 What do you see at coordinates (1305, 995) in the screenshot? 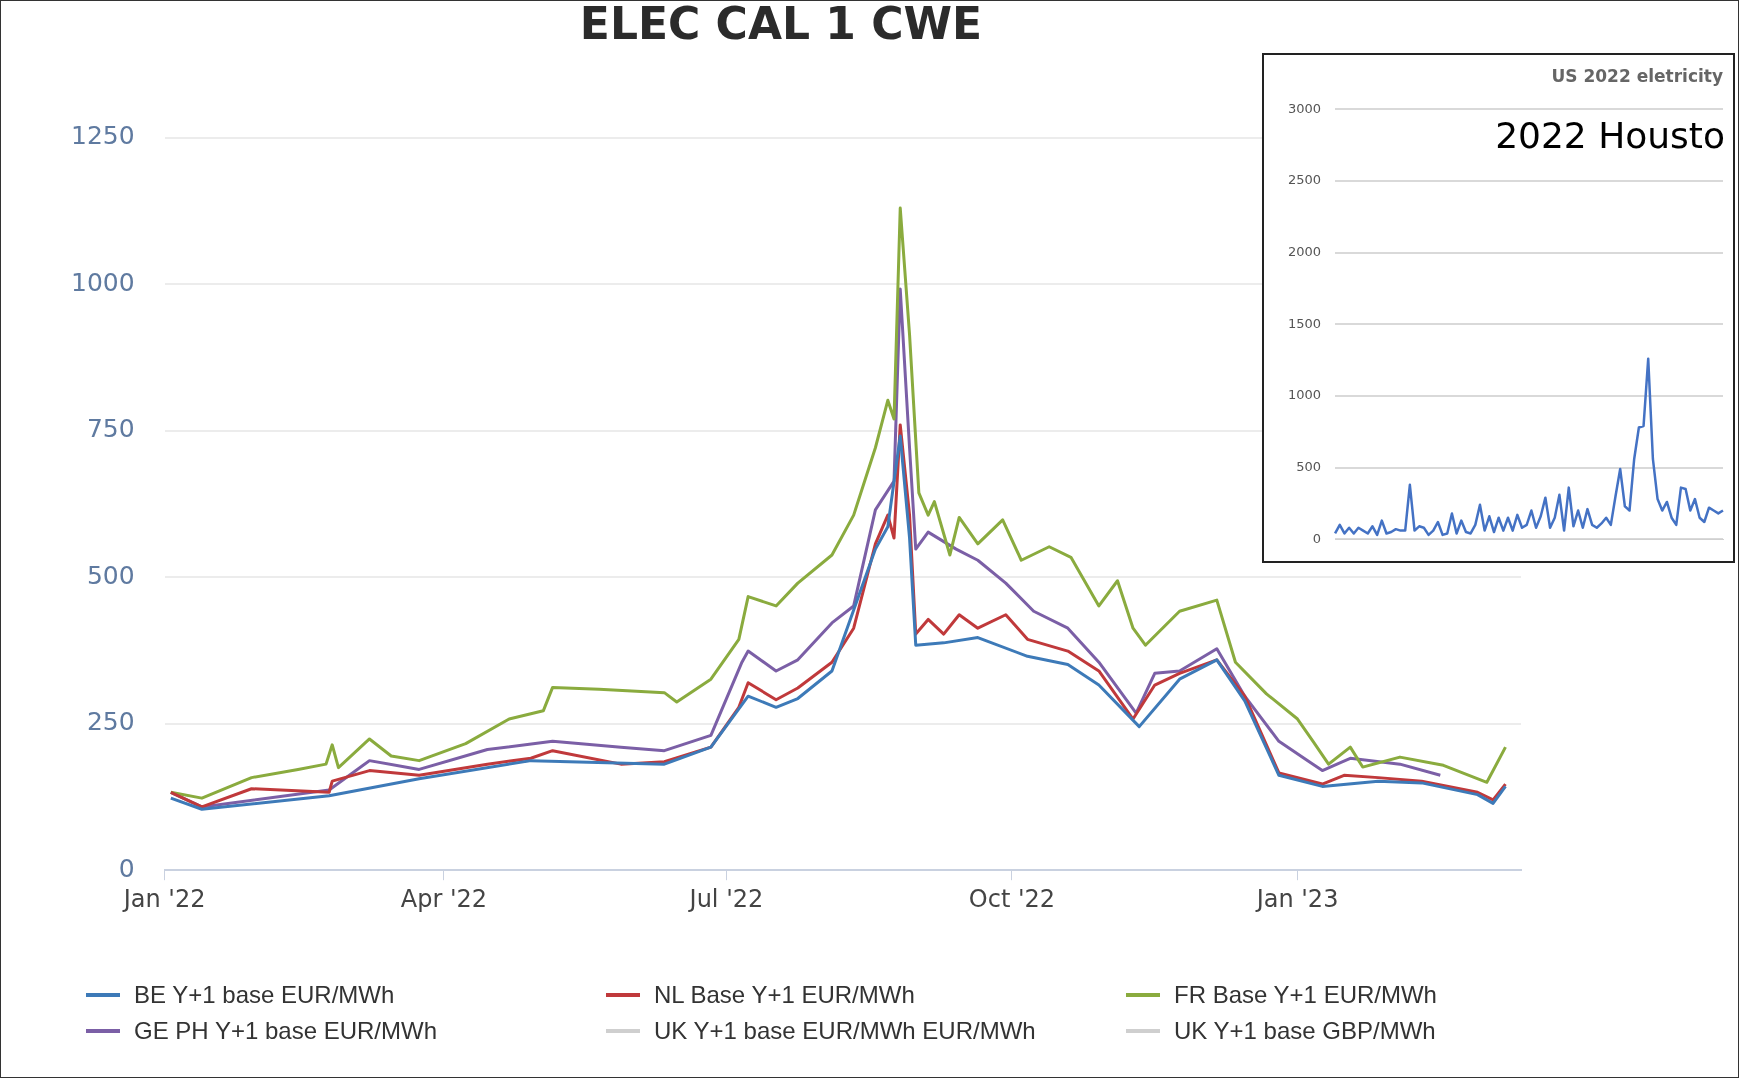
I see `legend-label: FR Base Y+1 EUR/MWh` at bounding box center [1305, 995].